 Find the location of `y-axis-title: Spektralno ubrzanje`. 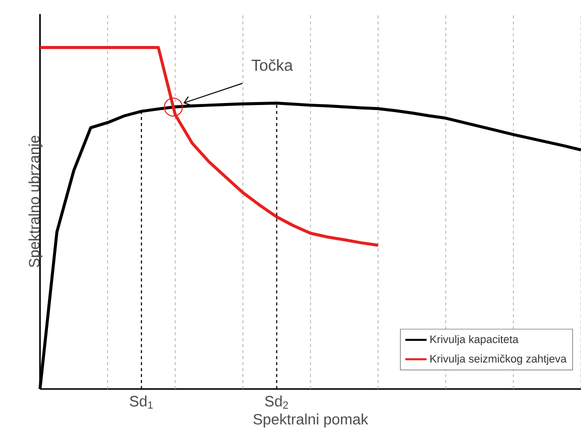

y-axis-title: Spektralno ubrzanje is located at coordinates (35, 202).